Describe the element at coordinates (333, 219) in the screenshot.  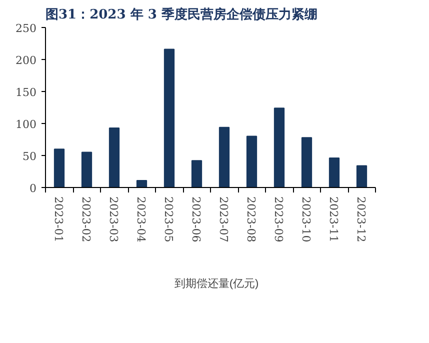
I see `x-tick-label: 2023-11` at that location.